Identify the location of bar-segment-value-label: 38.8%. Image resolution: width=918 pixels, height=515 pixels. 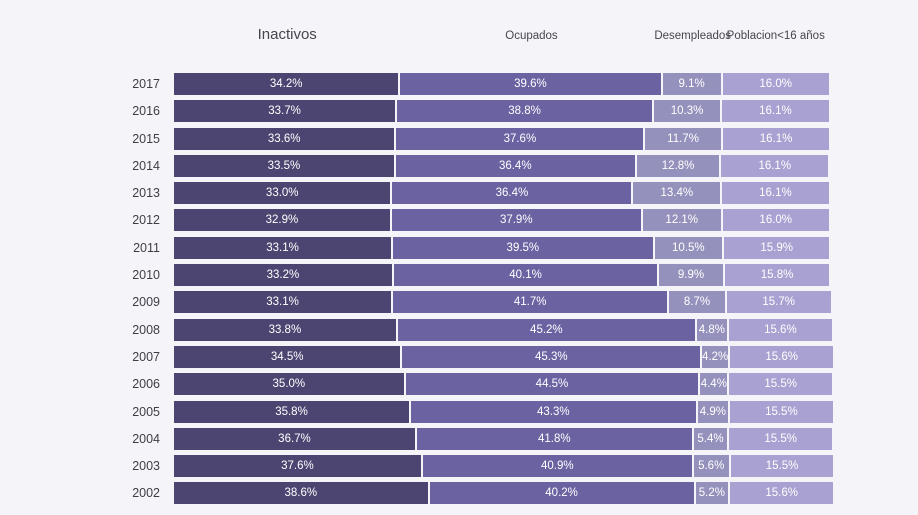
(524, 111).